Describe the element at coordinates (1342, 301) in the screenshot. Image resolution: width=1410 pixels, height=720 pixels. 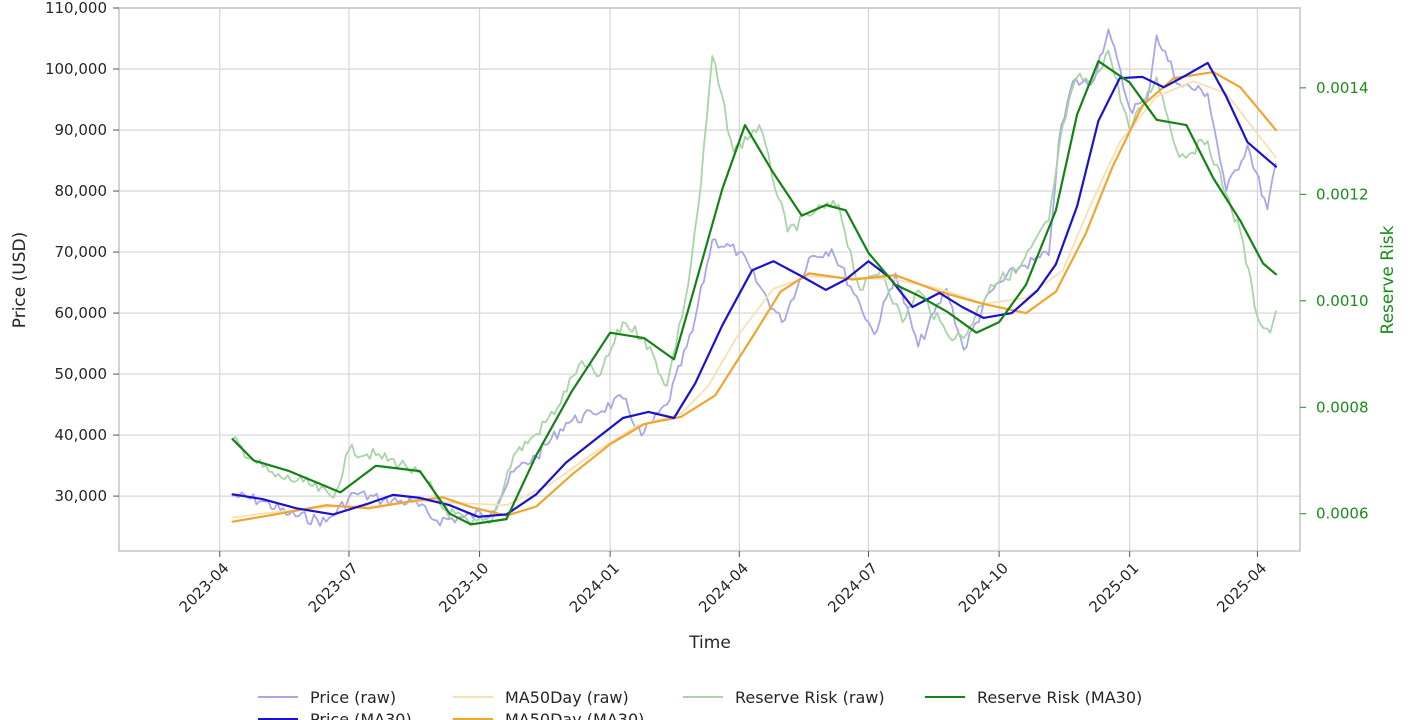
I see `y-right-tick-label: 0.0010` at that location.